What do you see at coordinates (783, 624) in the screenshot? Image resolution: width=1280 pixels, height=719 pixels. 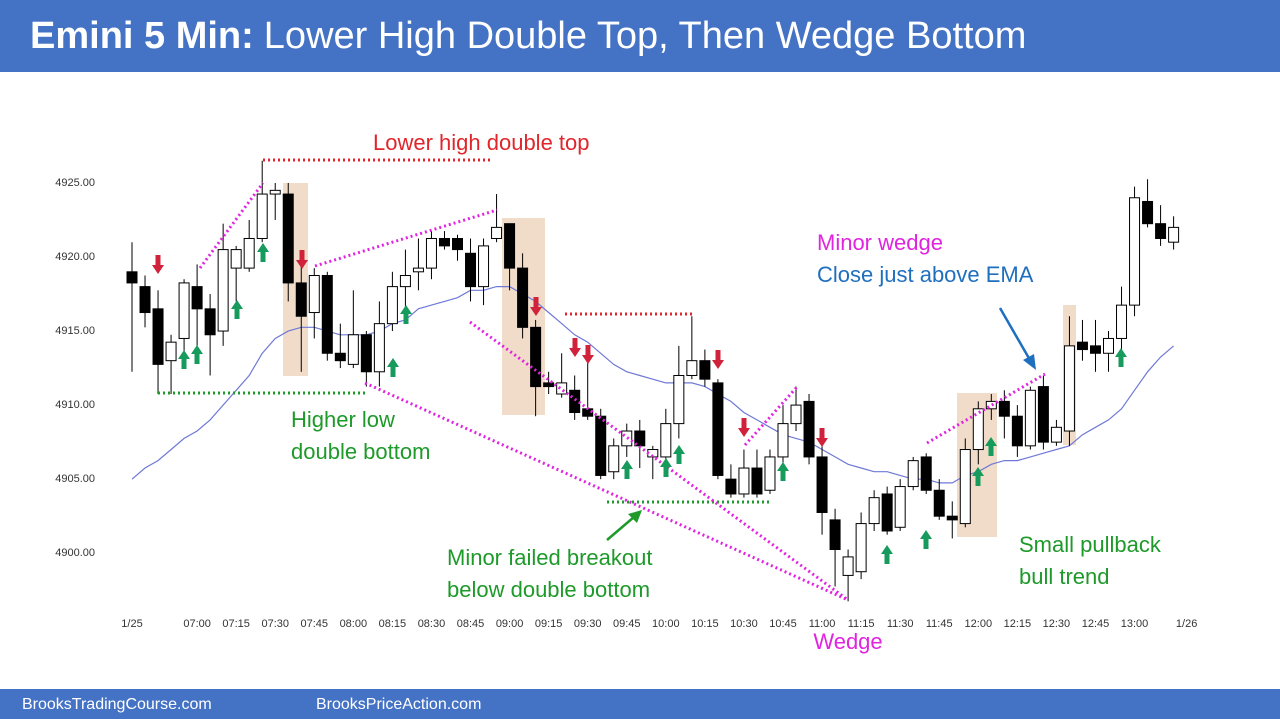 I see `x-tick-label: 10:45` at bounding box center [783, 624].